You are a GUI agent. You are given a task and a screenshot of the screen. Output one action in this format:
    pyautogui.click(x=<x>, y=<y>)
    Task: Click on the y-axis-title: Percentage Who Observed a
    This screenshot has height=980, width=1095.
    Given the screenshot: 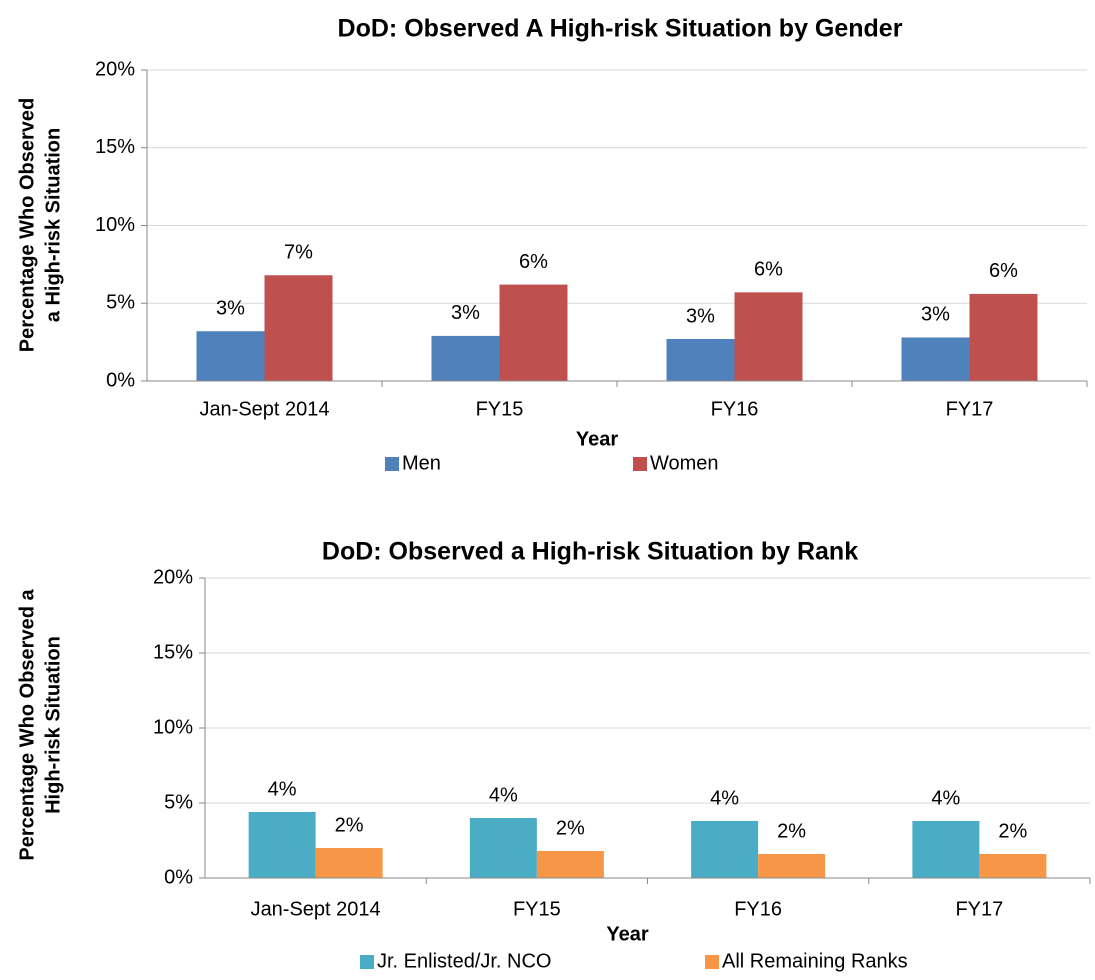 What is the action you would take?
    pyautogui.click(x=27, y=725)
    